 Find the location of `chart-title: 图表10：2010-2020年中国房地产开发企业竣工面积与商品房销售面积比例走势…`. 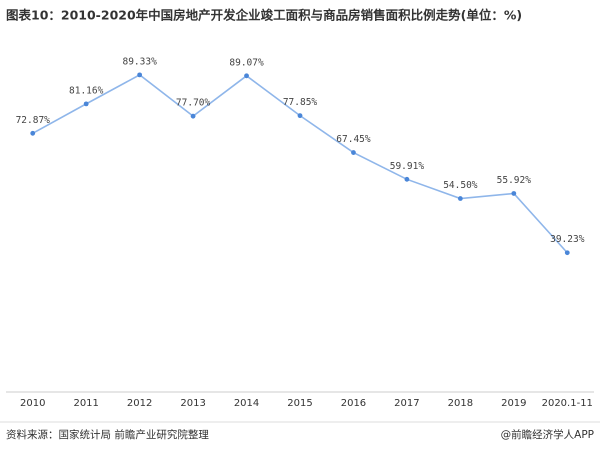

chart-title: 图表10：2010-2020年中国房地产开发企业竣工面积与商品房销售面积比例走势… is located at coordinates (264, 15).